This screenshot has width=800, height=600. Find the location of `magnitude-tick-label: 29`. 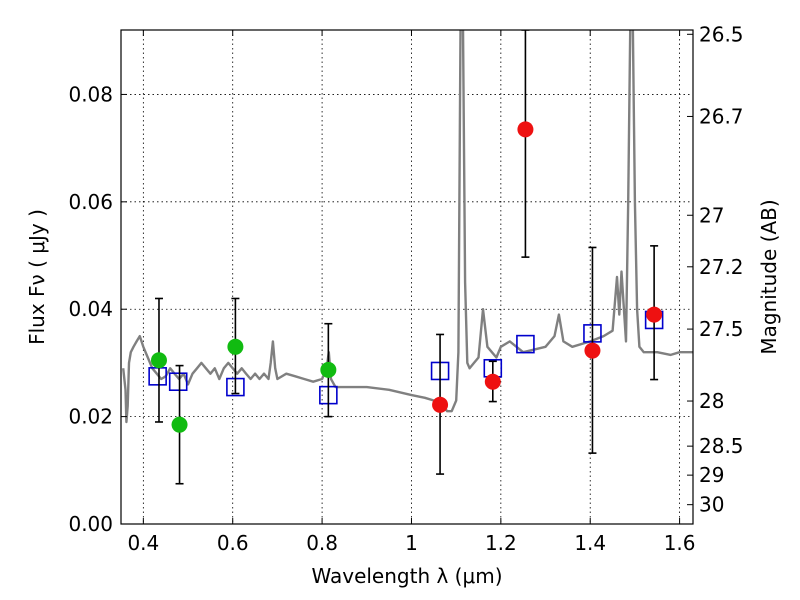

magnitude-tick-label: 29 is located at coordinates (711, 475).